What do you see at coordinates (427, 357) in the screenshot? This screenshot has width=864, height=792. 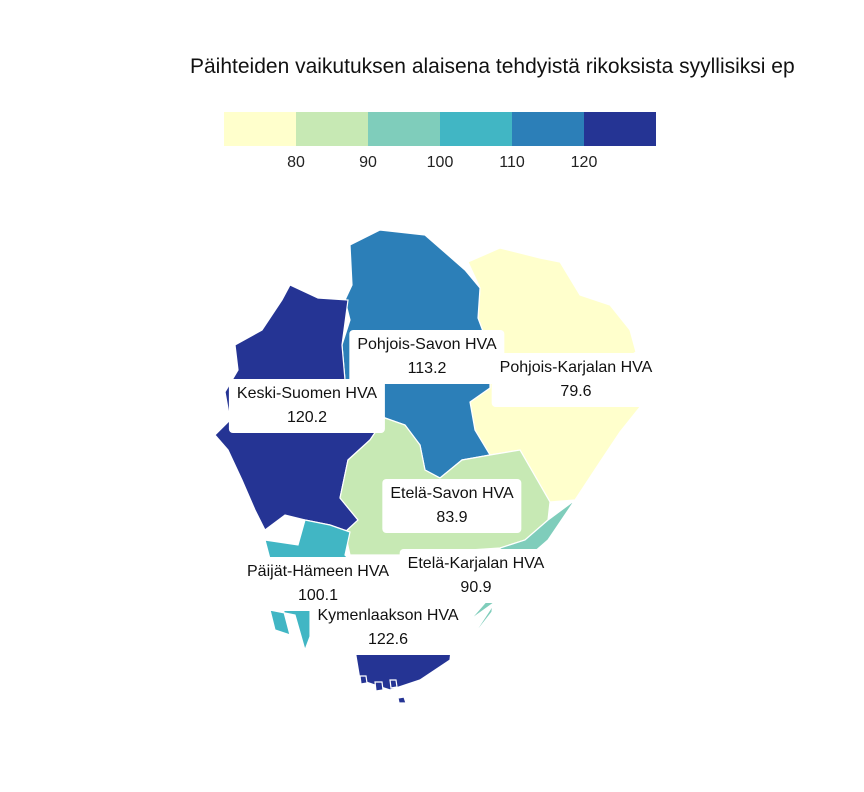 I see `label-pohjois-savon: Pohjois-Savon HVA 113.2` at bounding box center [427, 357].